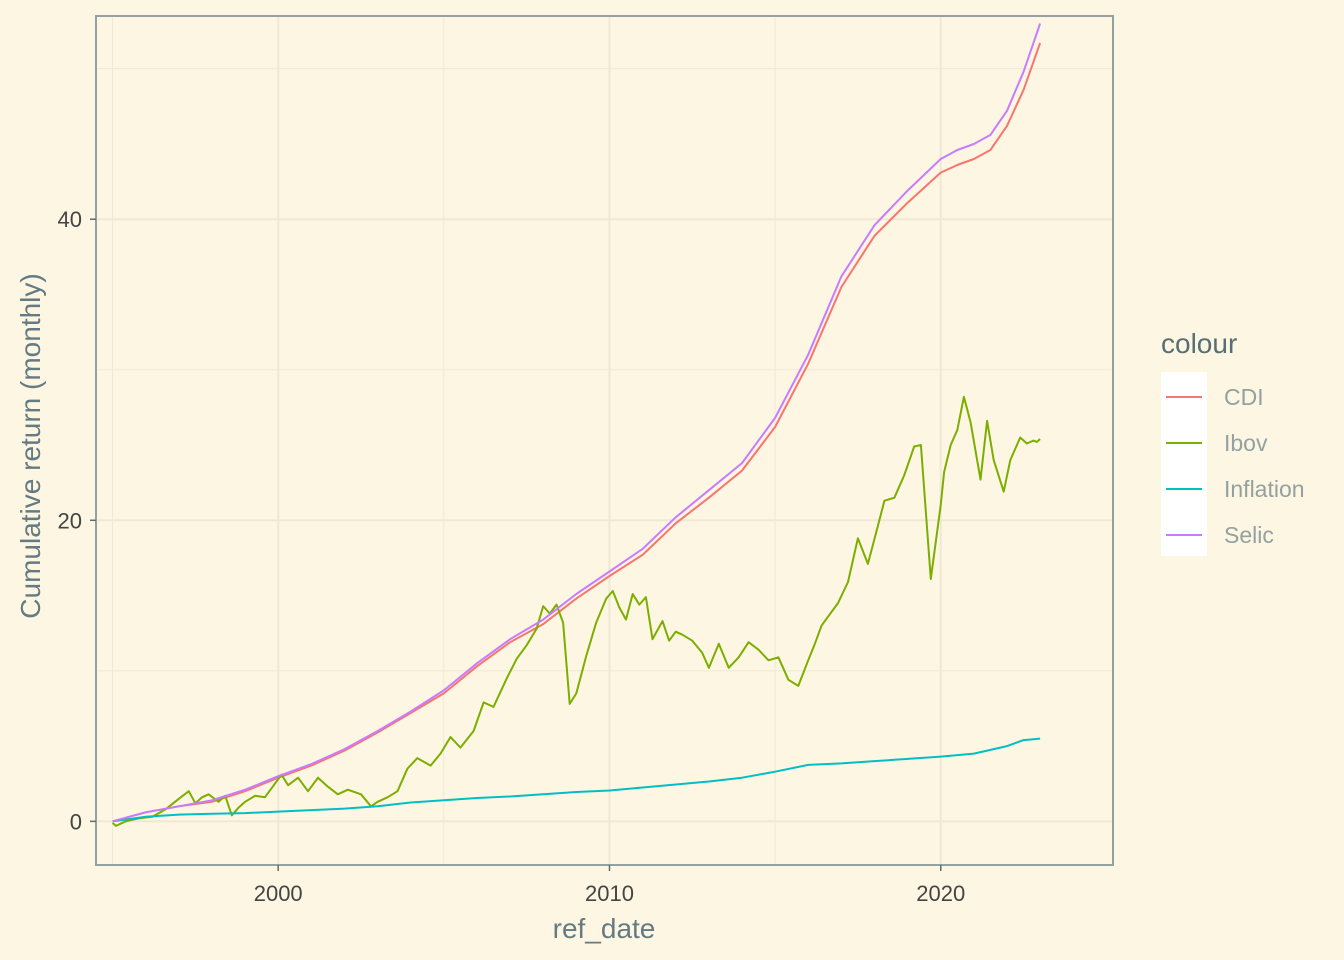 The image size is (1344, 960). I want to click on legend-title: colour, so click(1199, 343).